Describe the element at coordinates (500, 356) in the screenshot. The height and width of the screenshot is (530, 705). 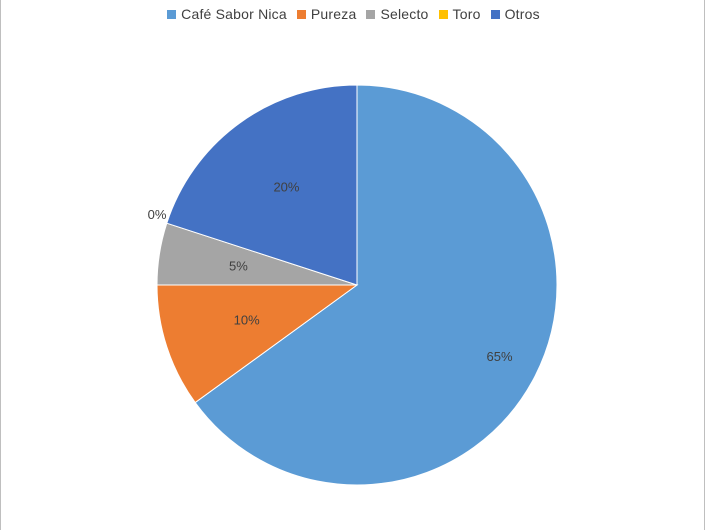
I see `data-label-cafe-sabor-nica: 65%` at that location.